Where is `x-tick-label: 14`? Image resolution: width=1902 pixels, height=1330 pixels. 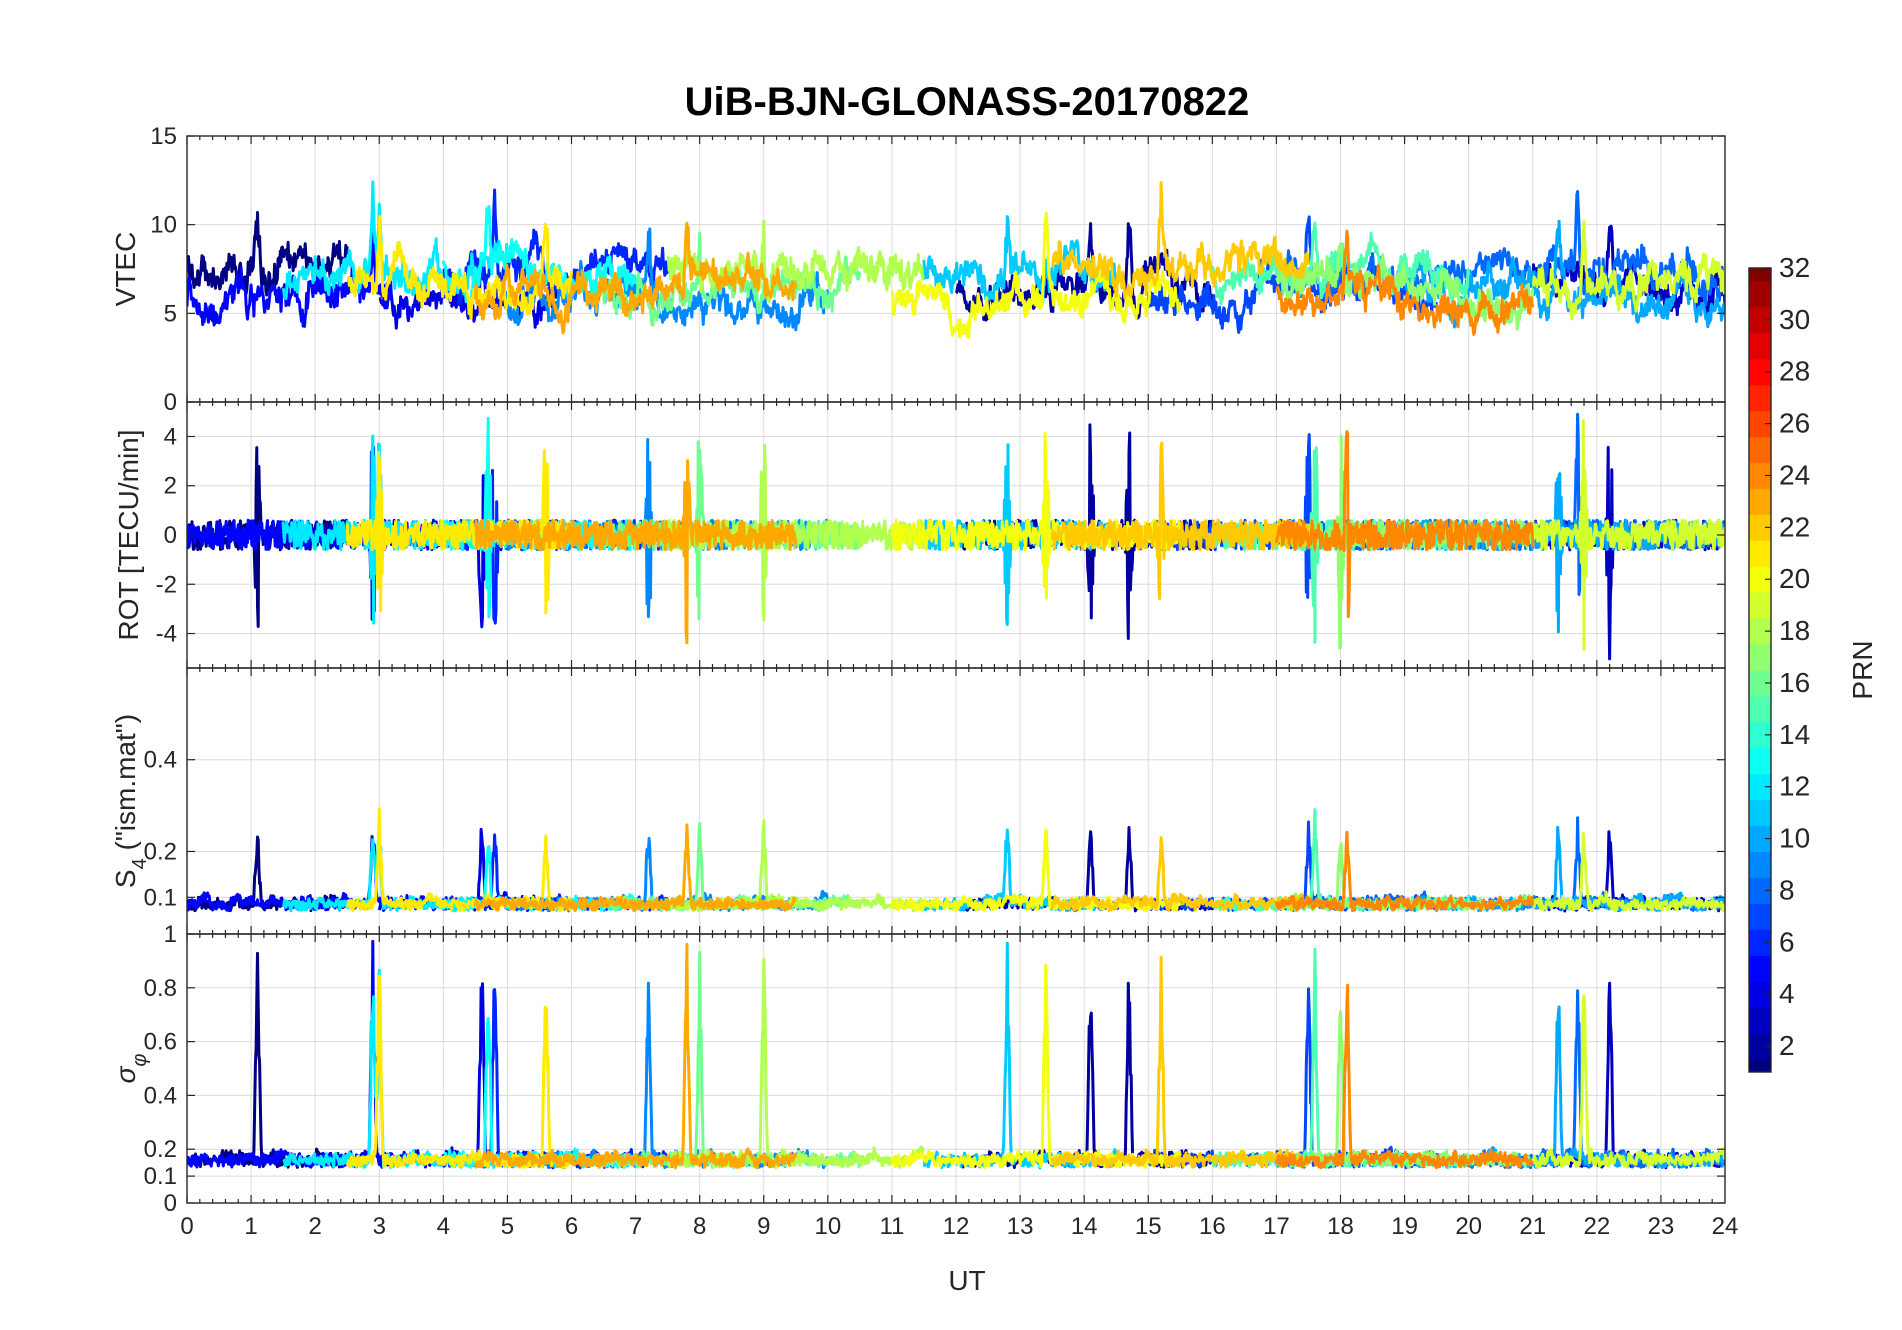 x-tick-label: 14 is located at coordinates (1084, 1226).